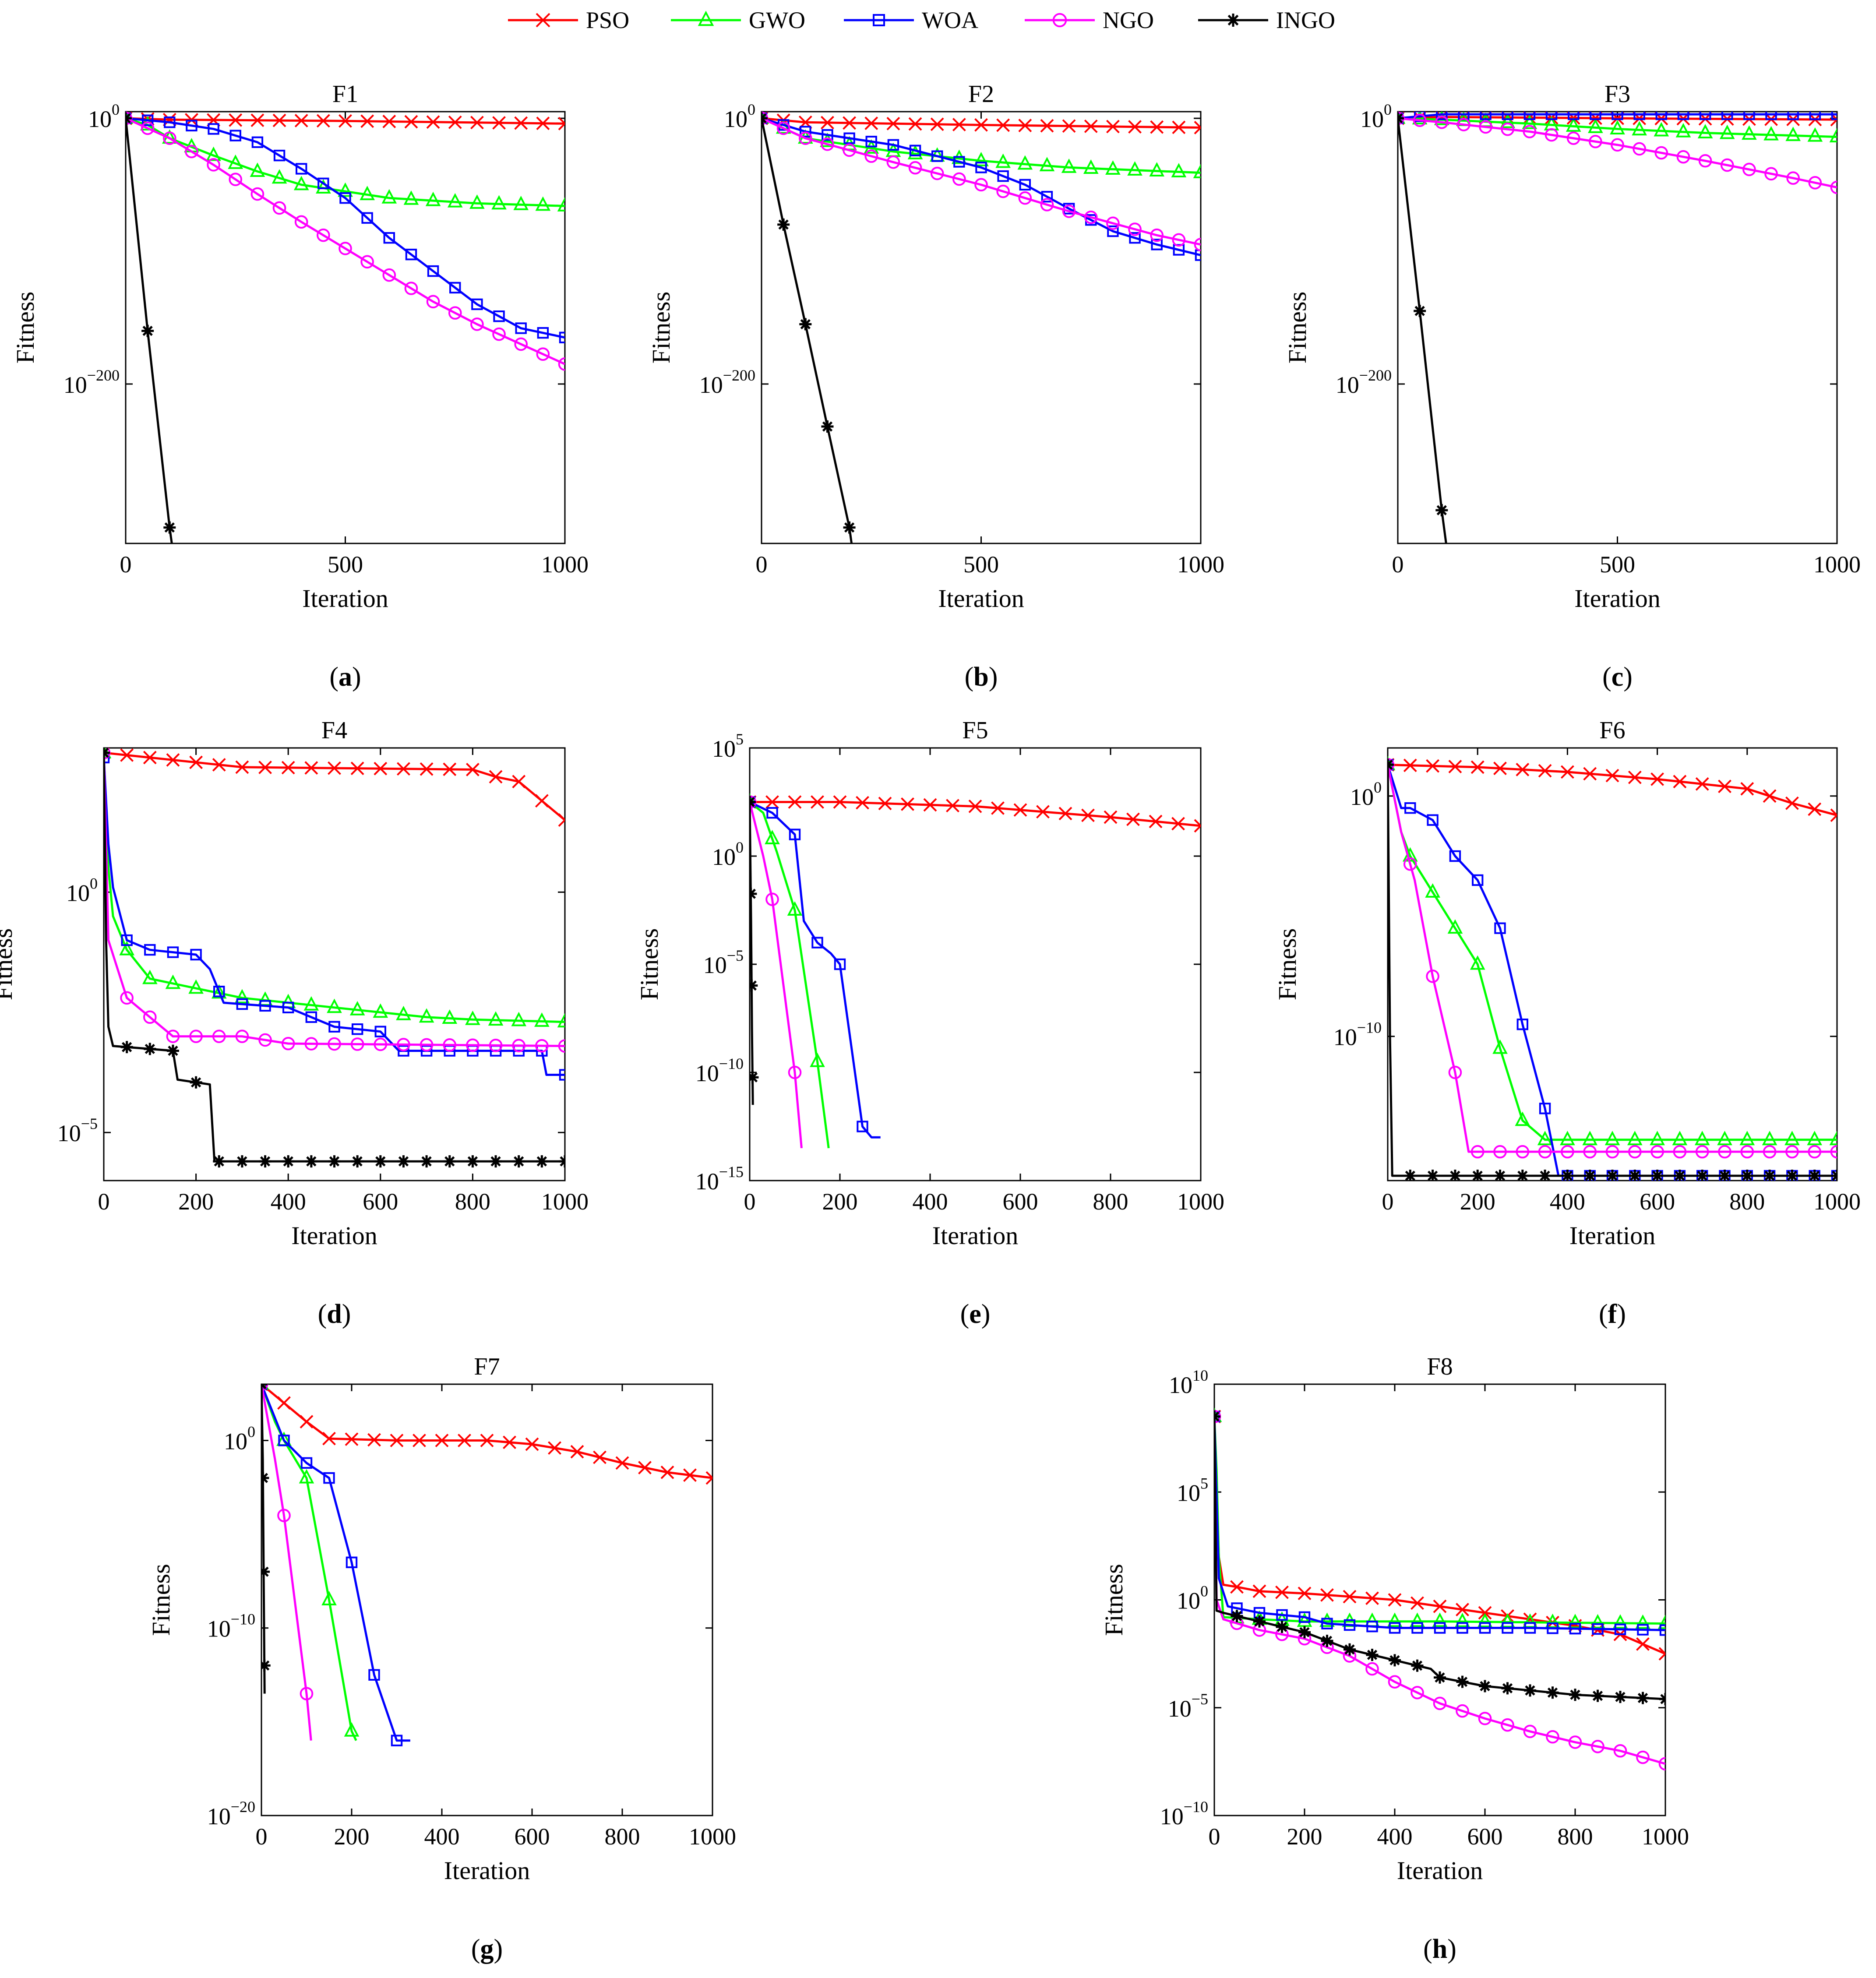 This screenshot has width=1876, height=1978. What do you see at coordinates (487, 1870) in the screenshot?
I see `x-axis-label: Iteration` at bounding box center [487, 1870].